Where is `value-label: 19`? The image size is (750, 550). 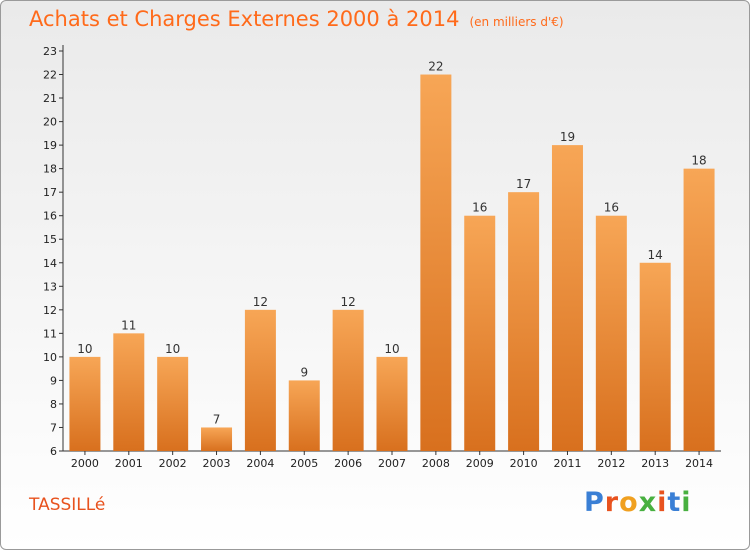
value-label: 19 is located at coordinates (567, 137).